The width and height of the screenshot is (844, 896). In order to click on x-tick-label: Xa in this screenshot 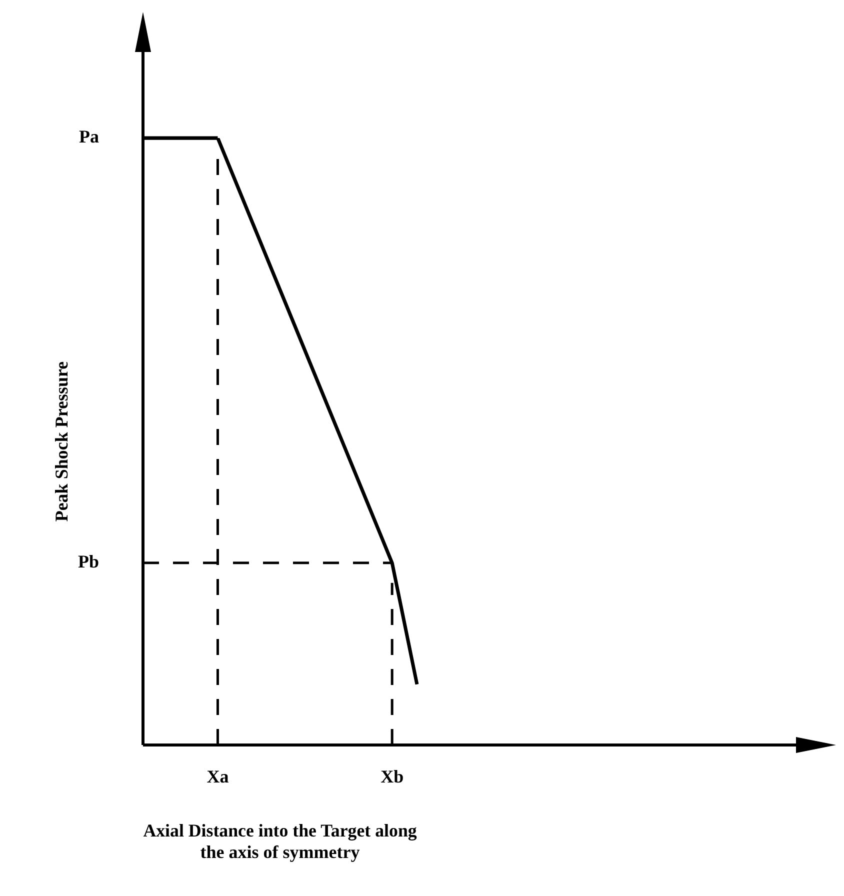, I will do `click(217, 776)`.